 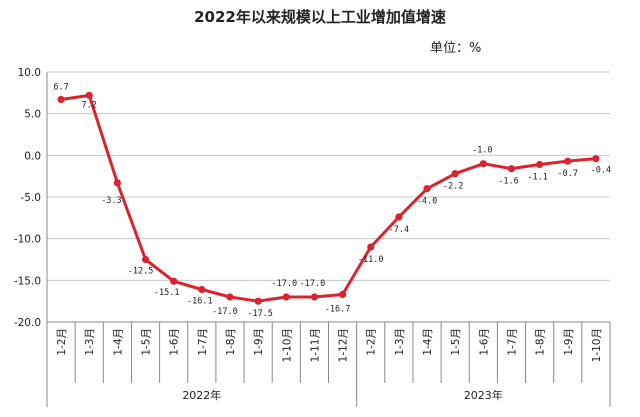 What do you see at coordinates (31, 198) in the screenshot?
I see `y-tick-label: -5.0` at bounding box center [31, 198].